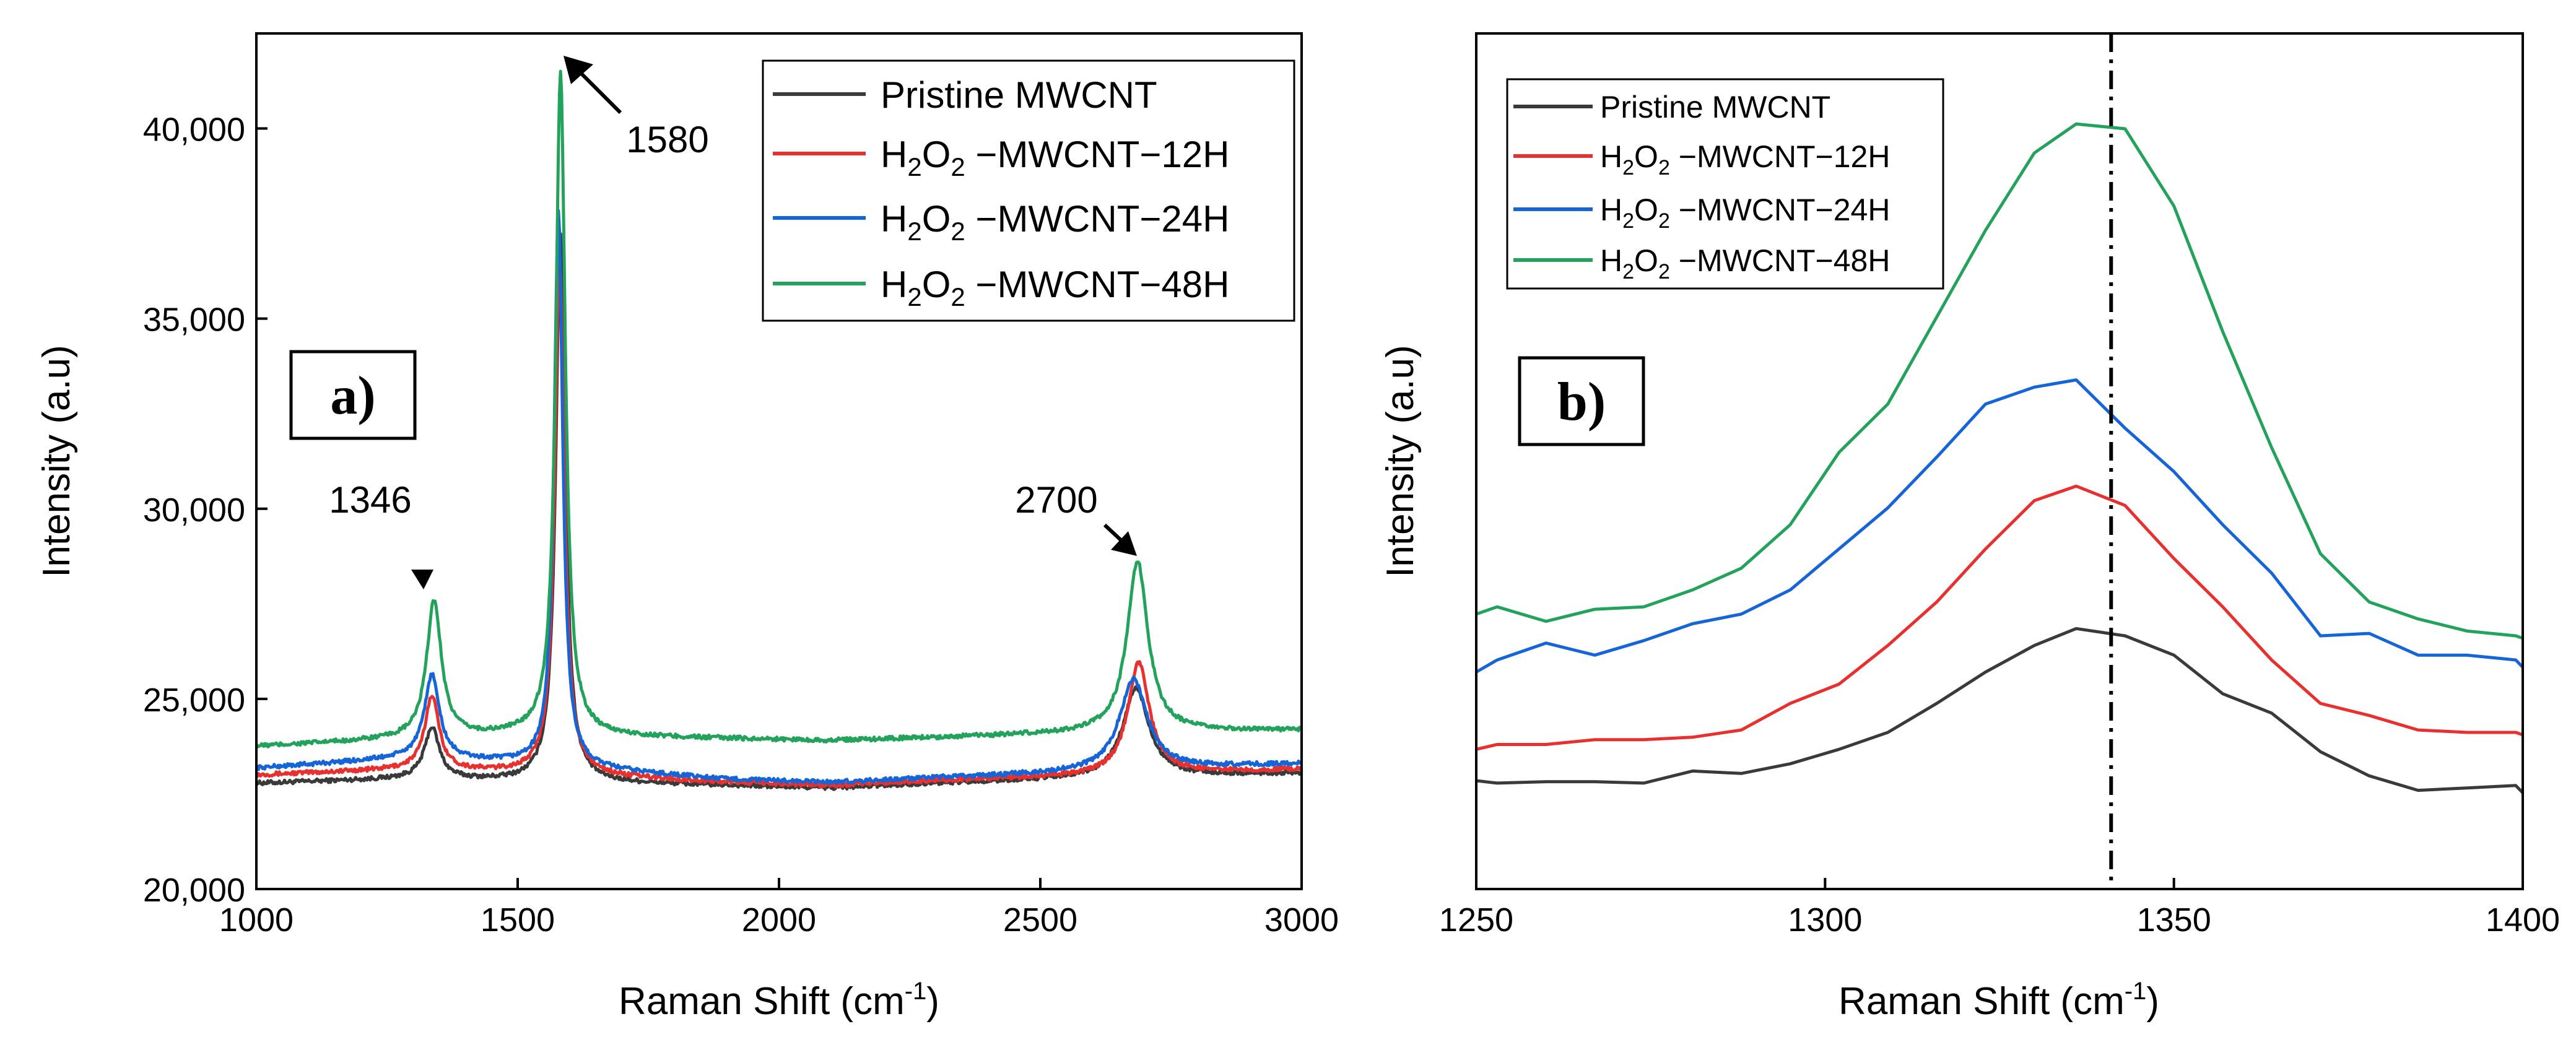 This screenshot has height=1050, width=2576. I want to click on panel-b-x-ticks: 1250 1300 1350 1400, so click(1999, 908).